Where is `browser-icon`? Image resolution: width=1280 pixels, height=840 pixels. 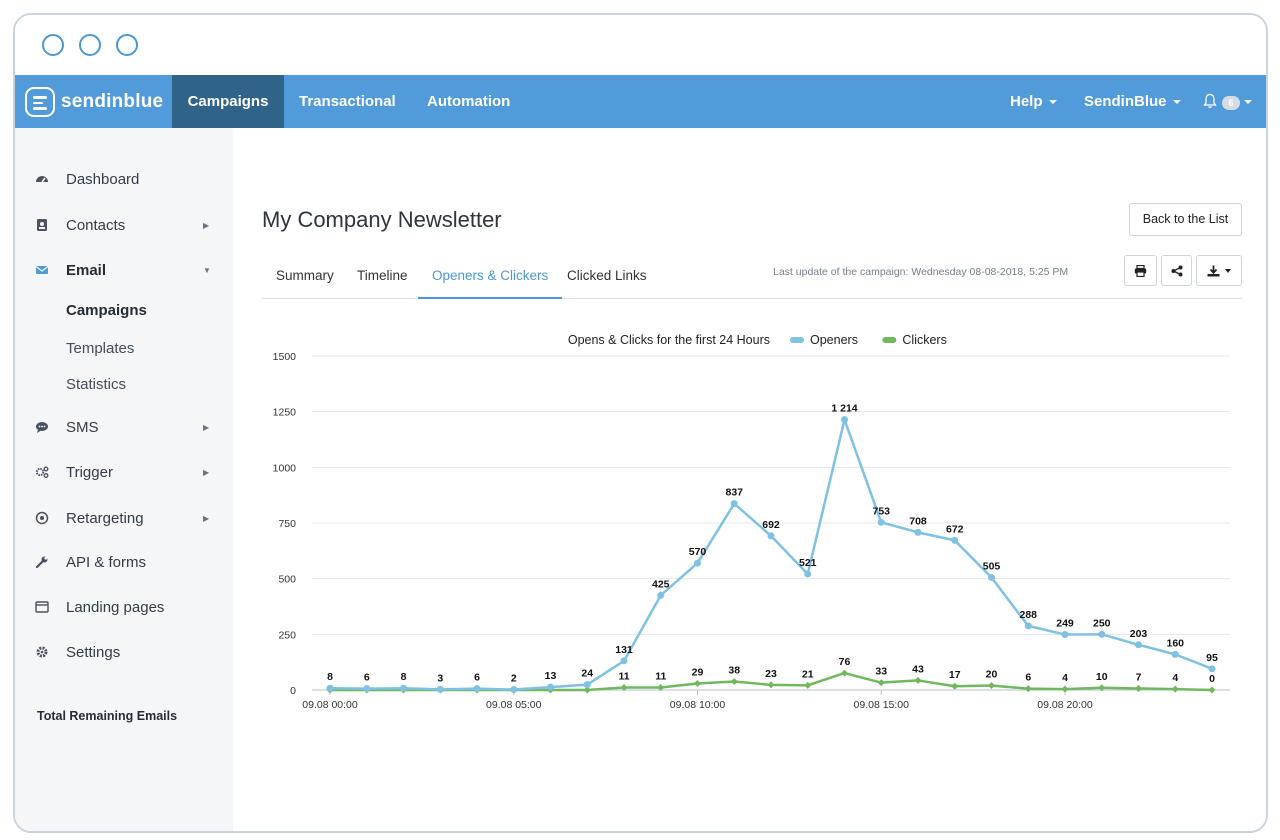
browser-icon is located at coordinates (42, 607).